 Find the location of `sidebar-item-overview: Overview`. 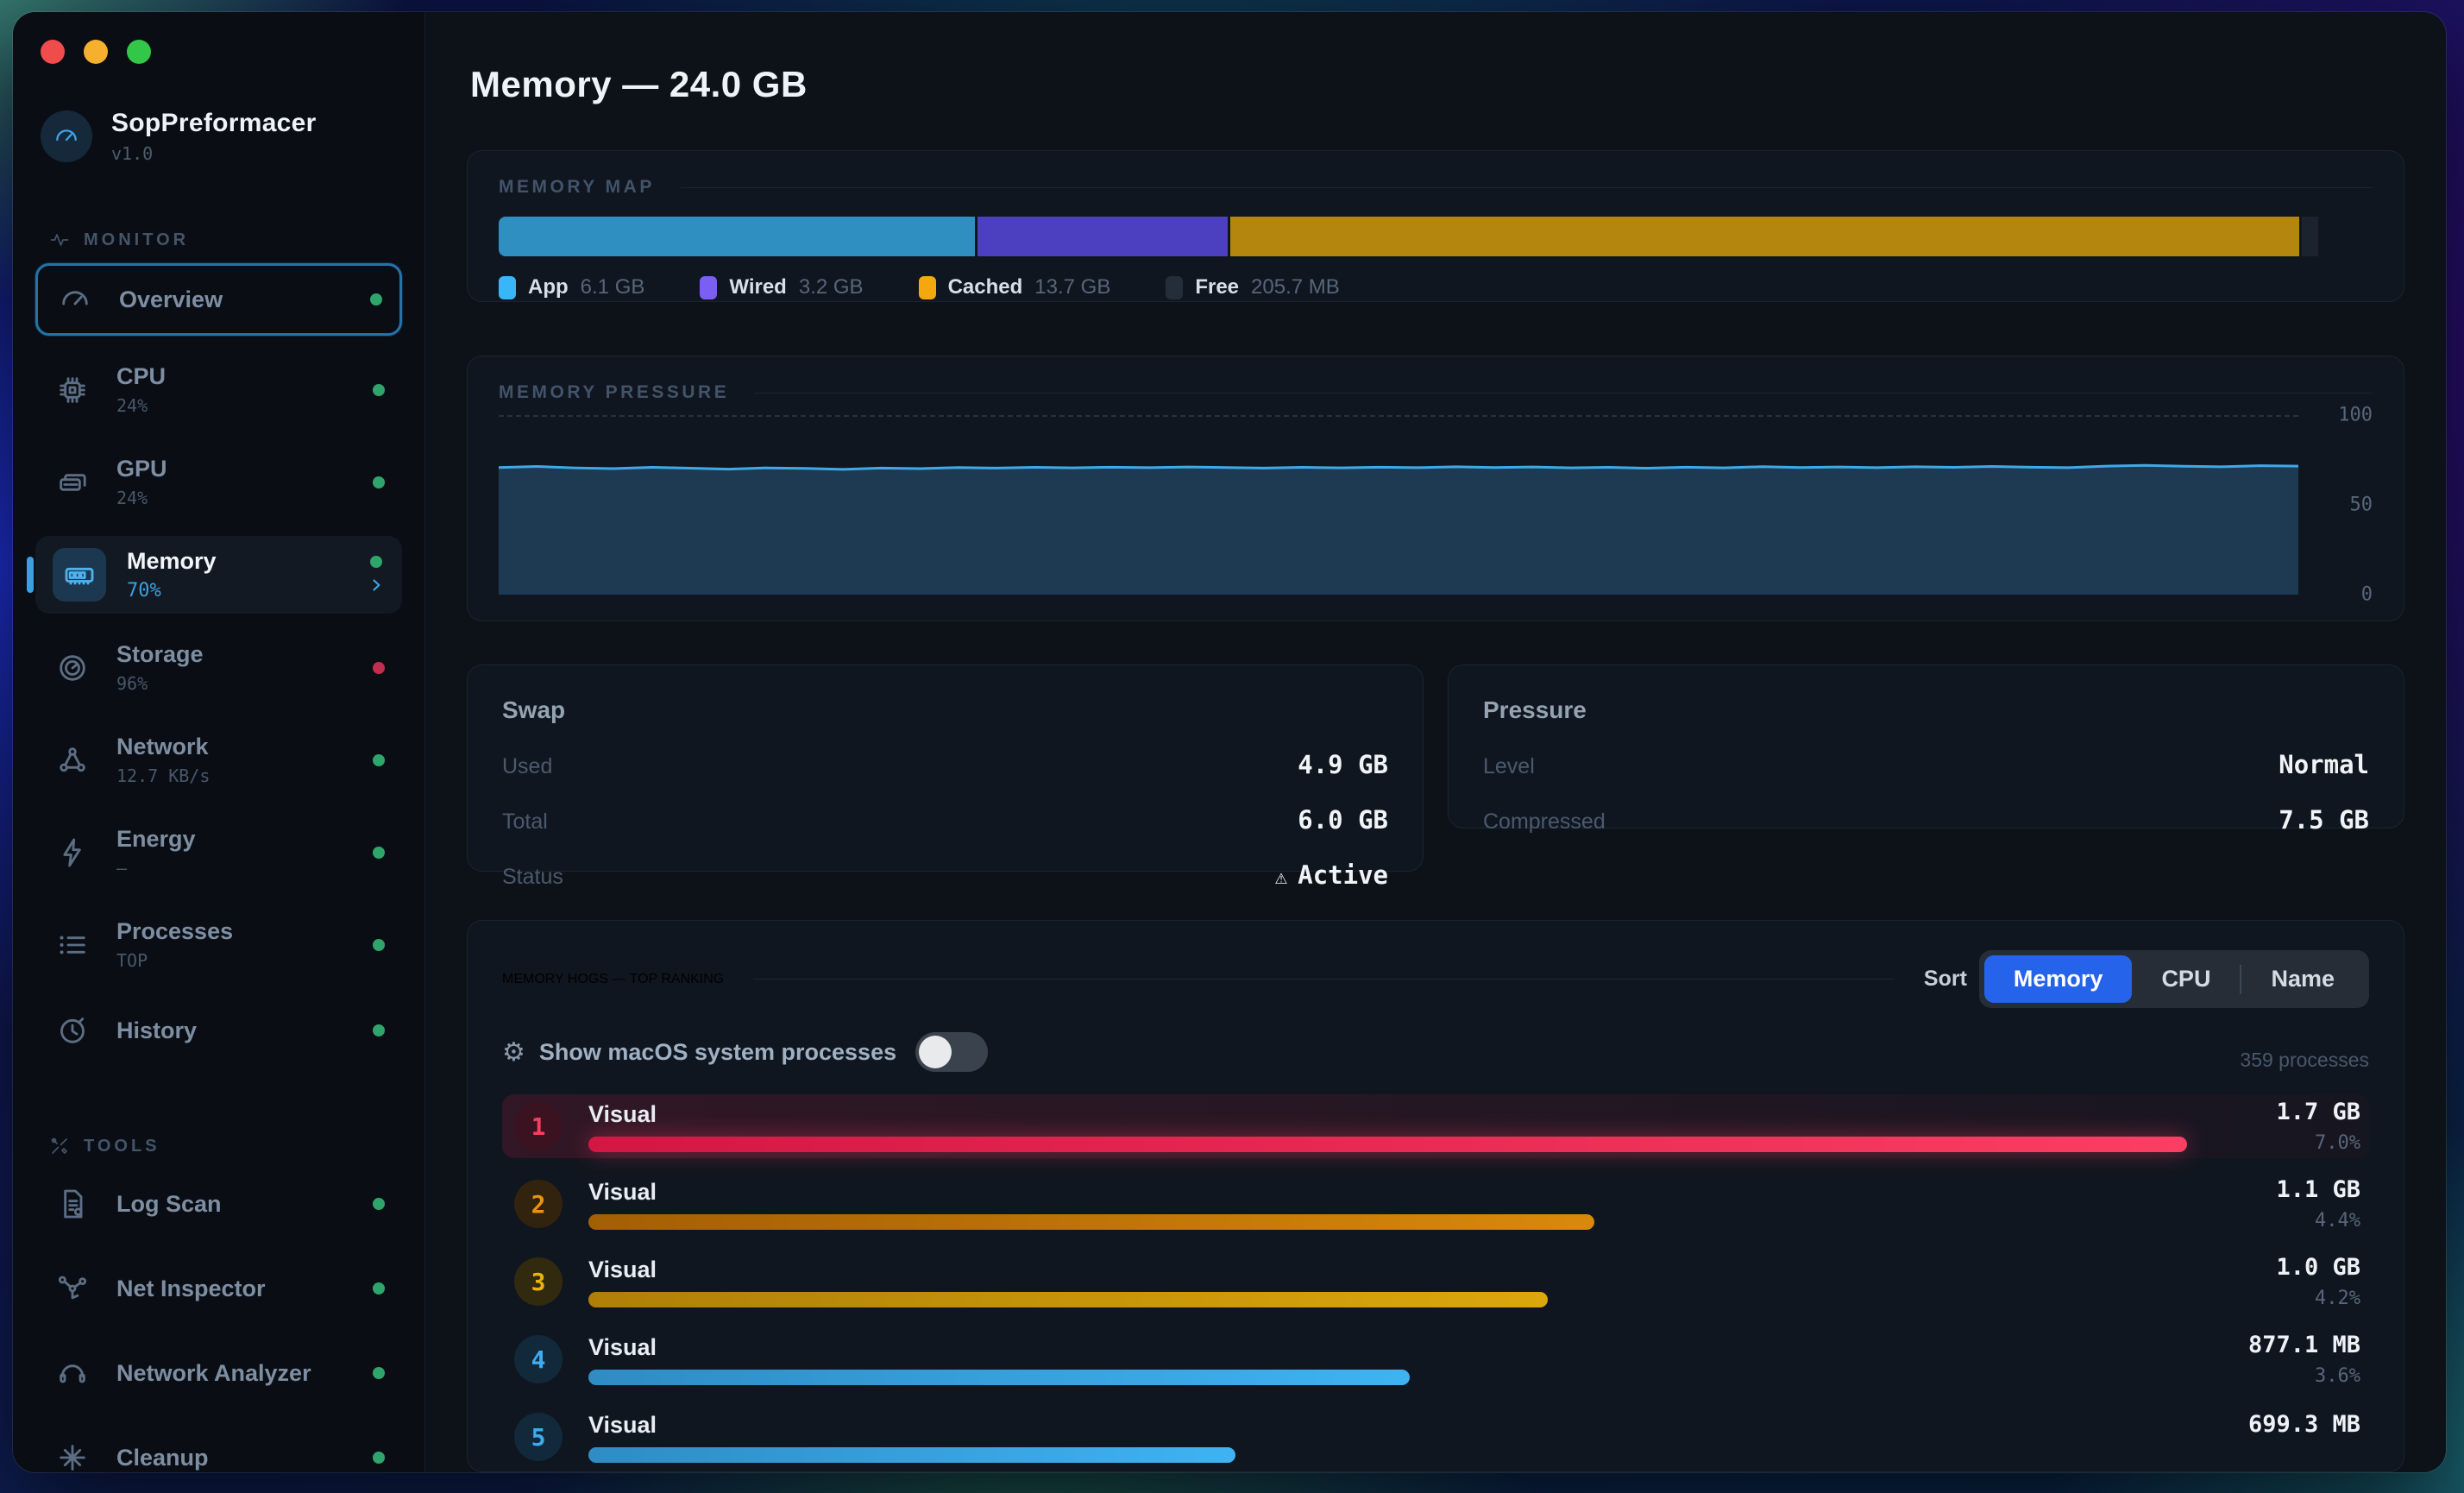

sidebar-item-overview: Overview is located at coordinates (219, 299).